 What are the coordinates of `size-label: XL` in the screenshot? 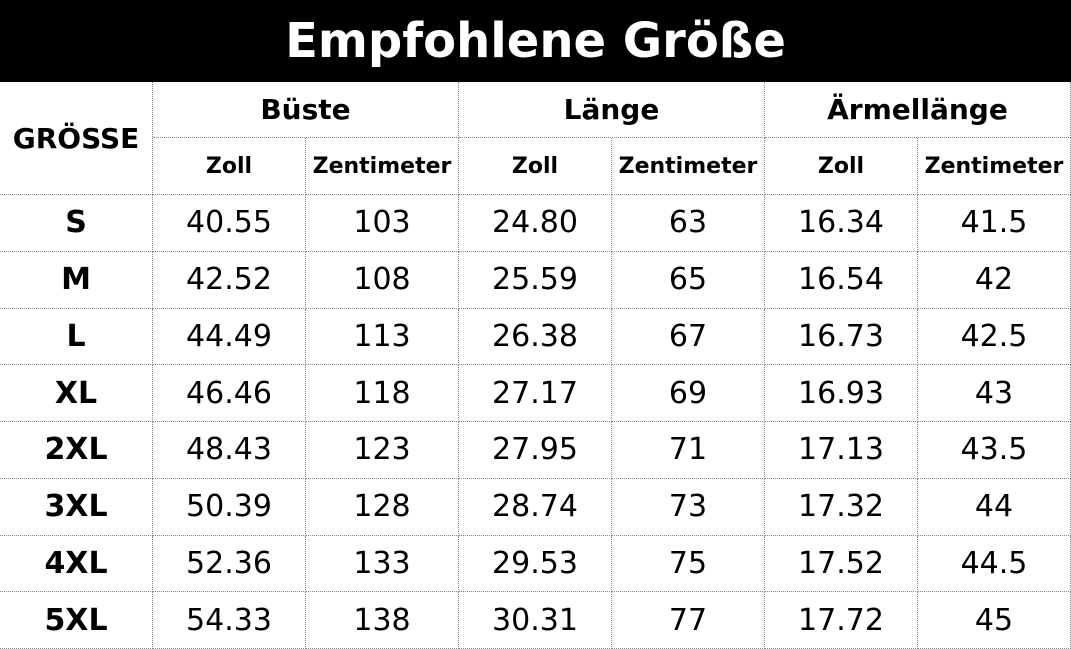 It's located at (76, 393).